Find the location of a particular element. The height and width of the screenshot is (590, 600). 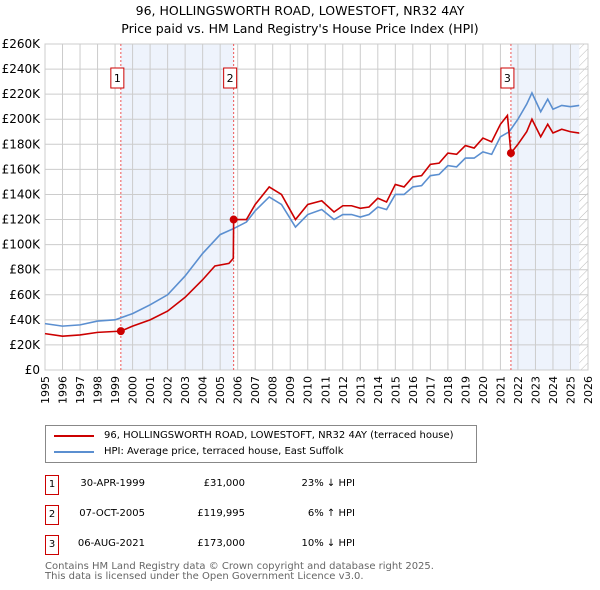

sale-badge: 3 is located at coordinates (52, 545).